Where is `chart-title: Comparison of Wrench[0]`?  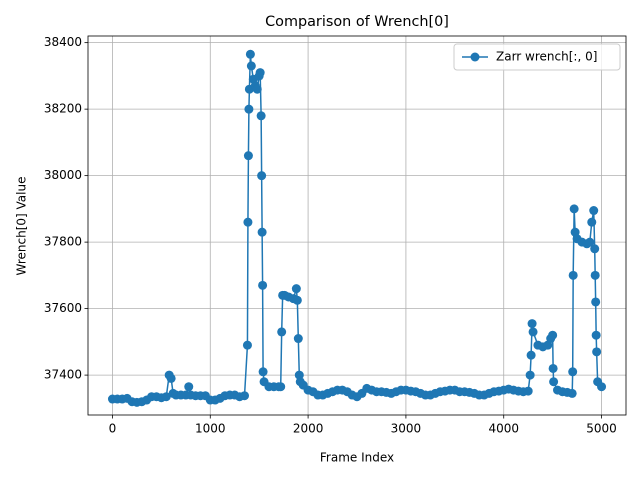 chart-title: Comparison of Wrench[0] is located at coordinates (357, 22).